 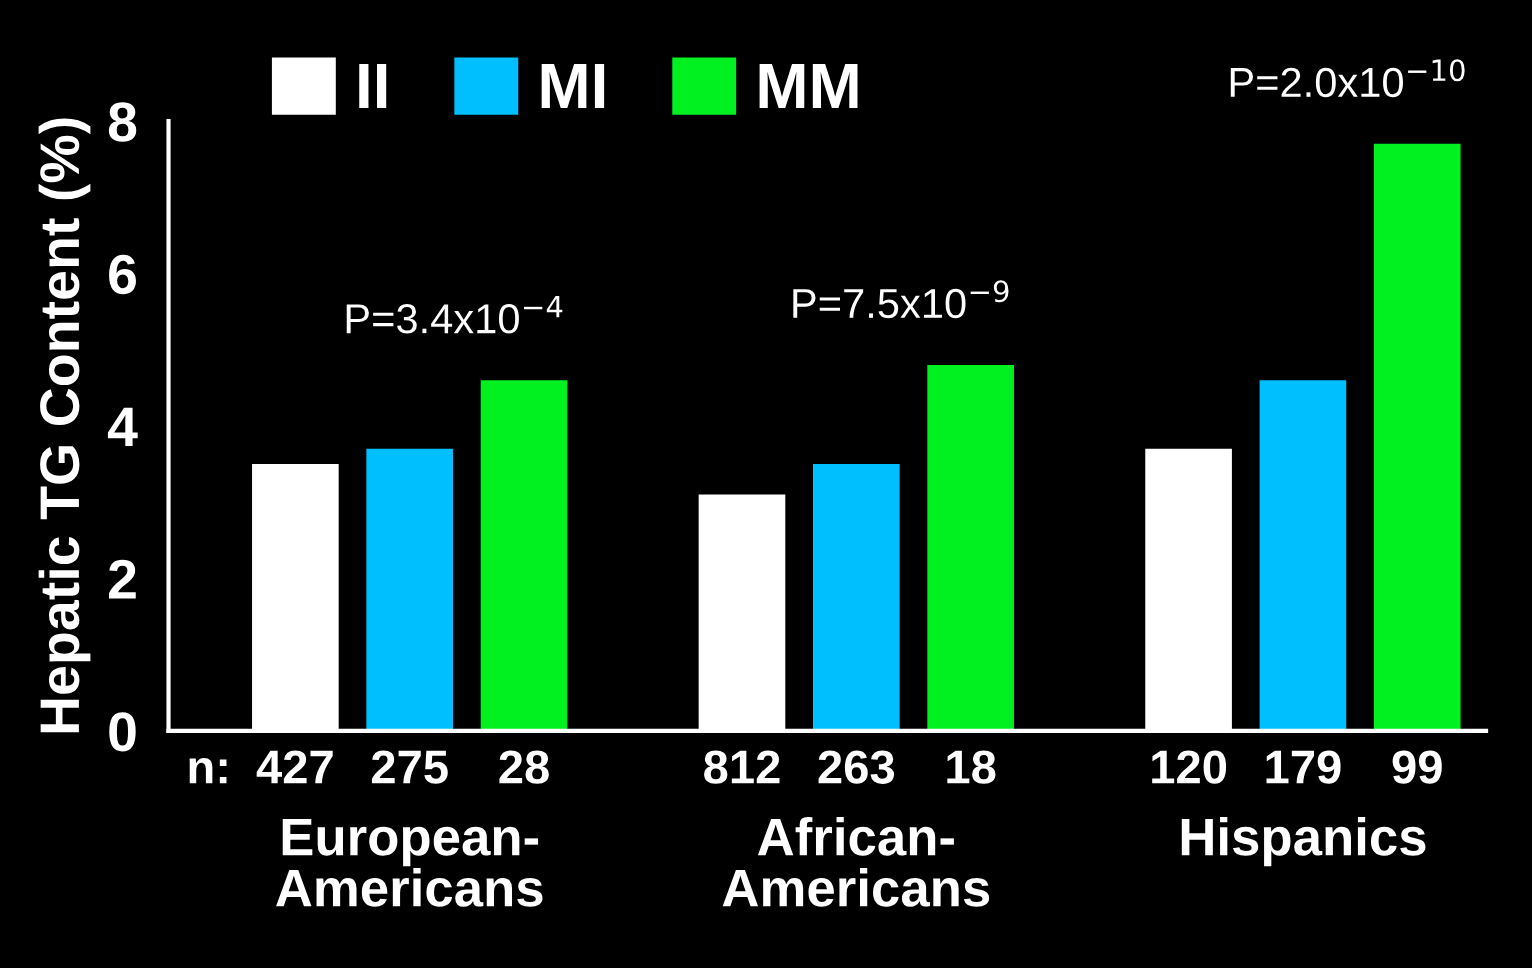 I want to click on annotation: P=7.5x10$^{−9}$, so click(x=901, y=299).